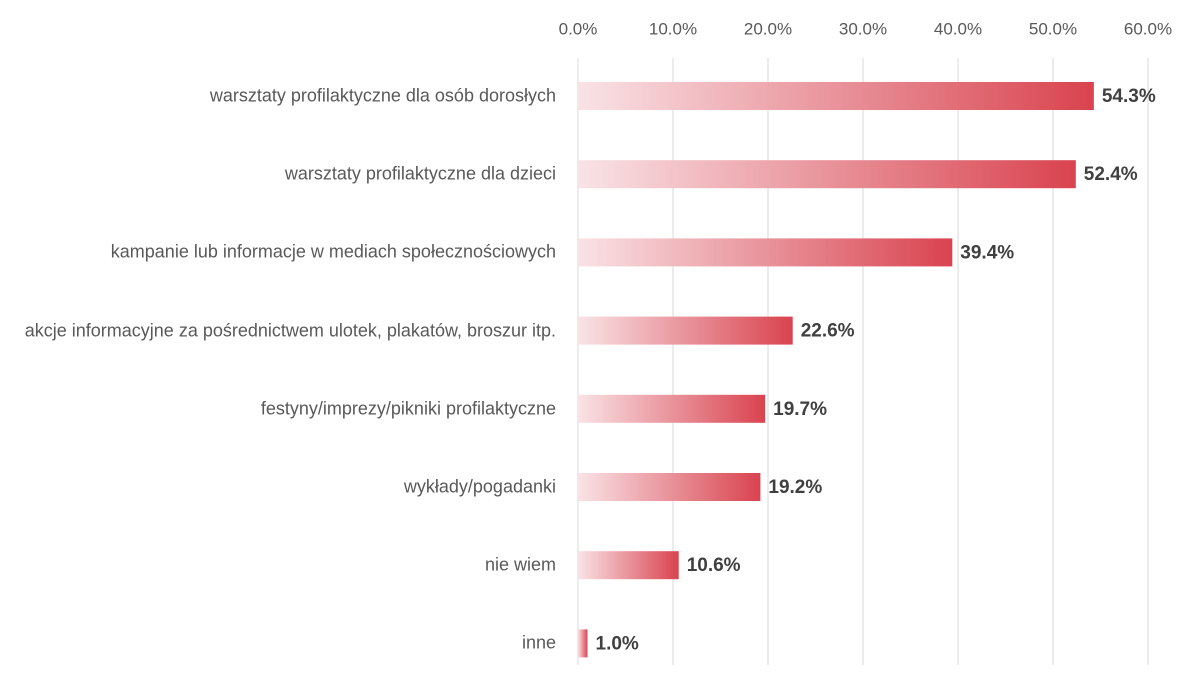 The height and width of the screenshot is (677, 1181). Describe the element at coordinates (520, 564) in the screenshot. I see `category-label: nie wiem` at that location.